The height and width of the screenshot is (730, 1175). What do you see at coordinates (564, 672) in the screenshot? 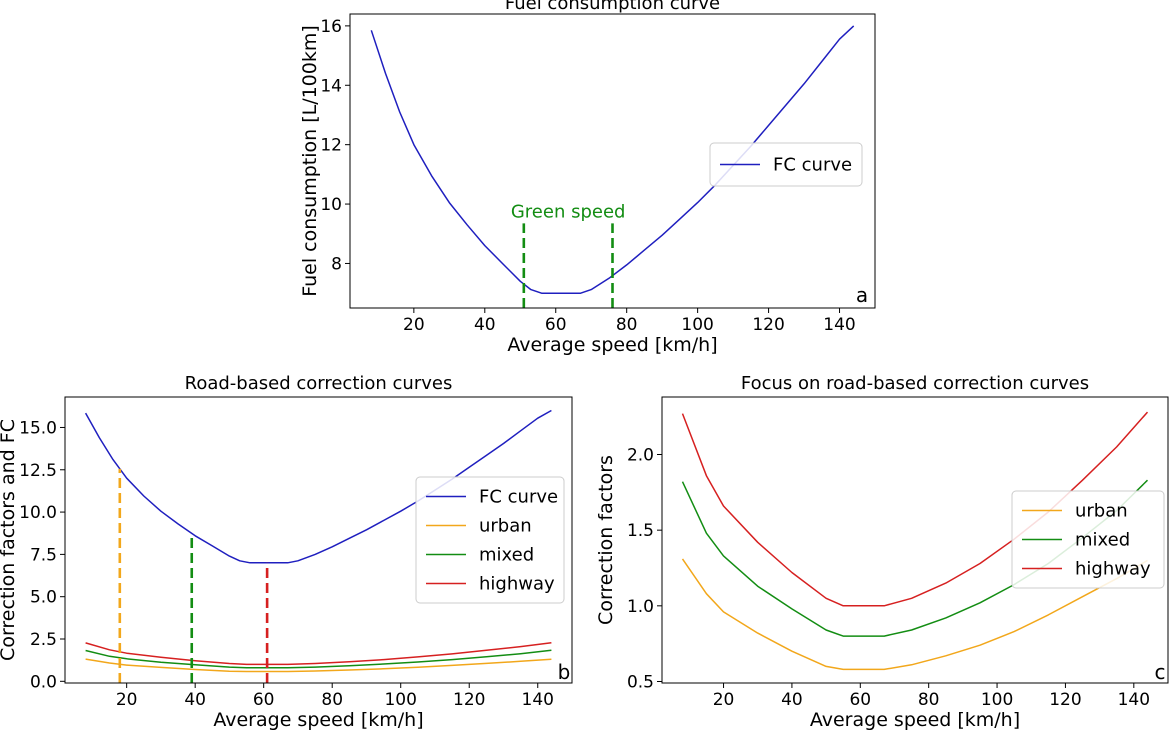
I see `panel-label: b` at bounding box center [564, 672].